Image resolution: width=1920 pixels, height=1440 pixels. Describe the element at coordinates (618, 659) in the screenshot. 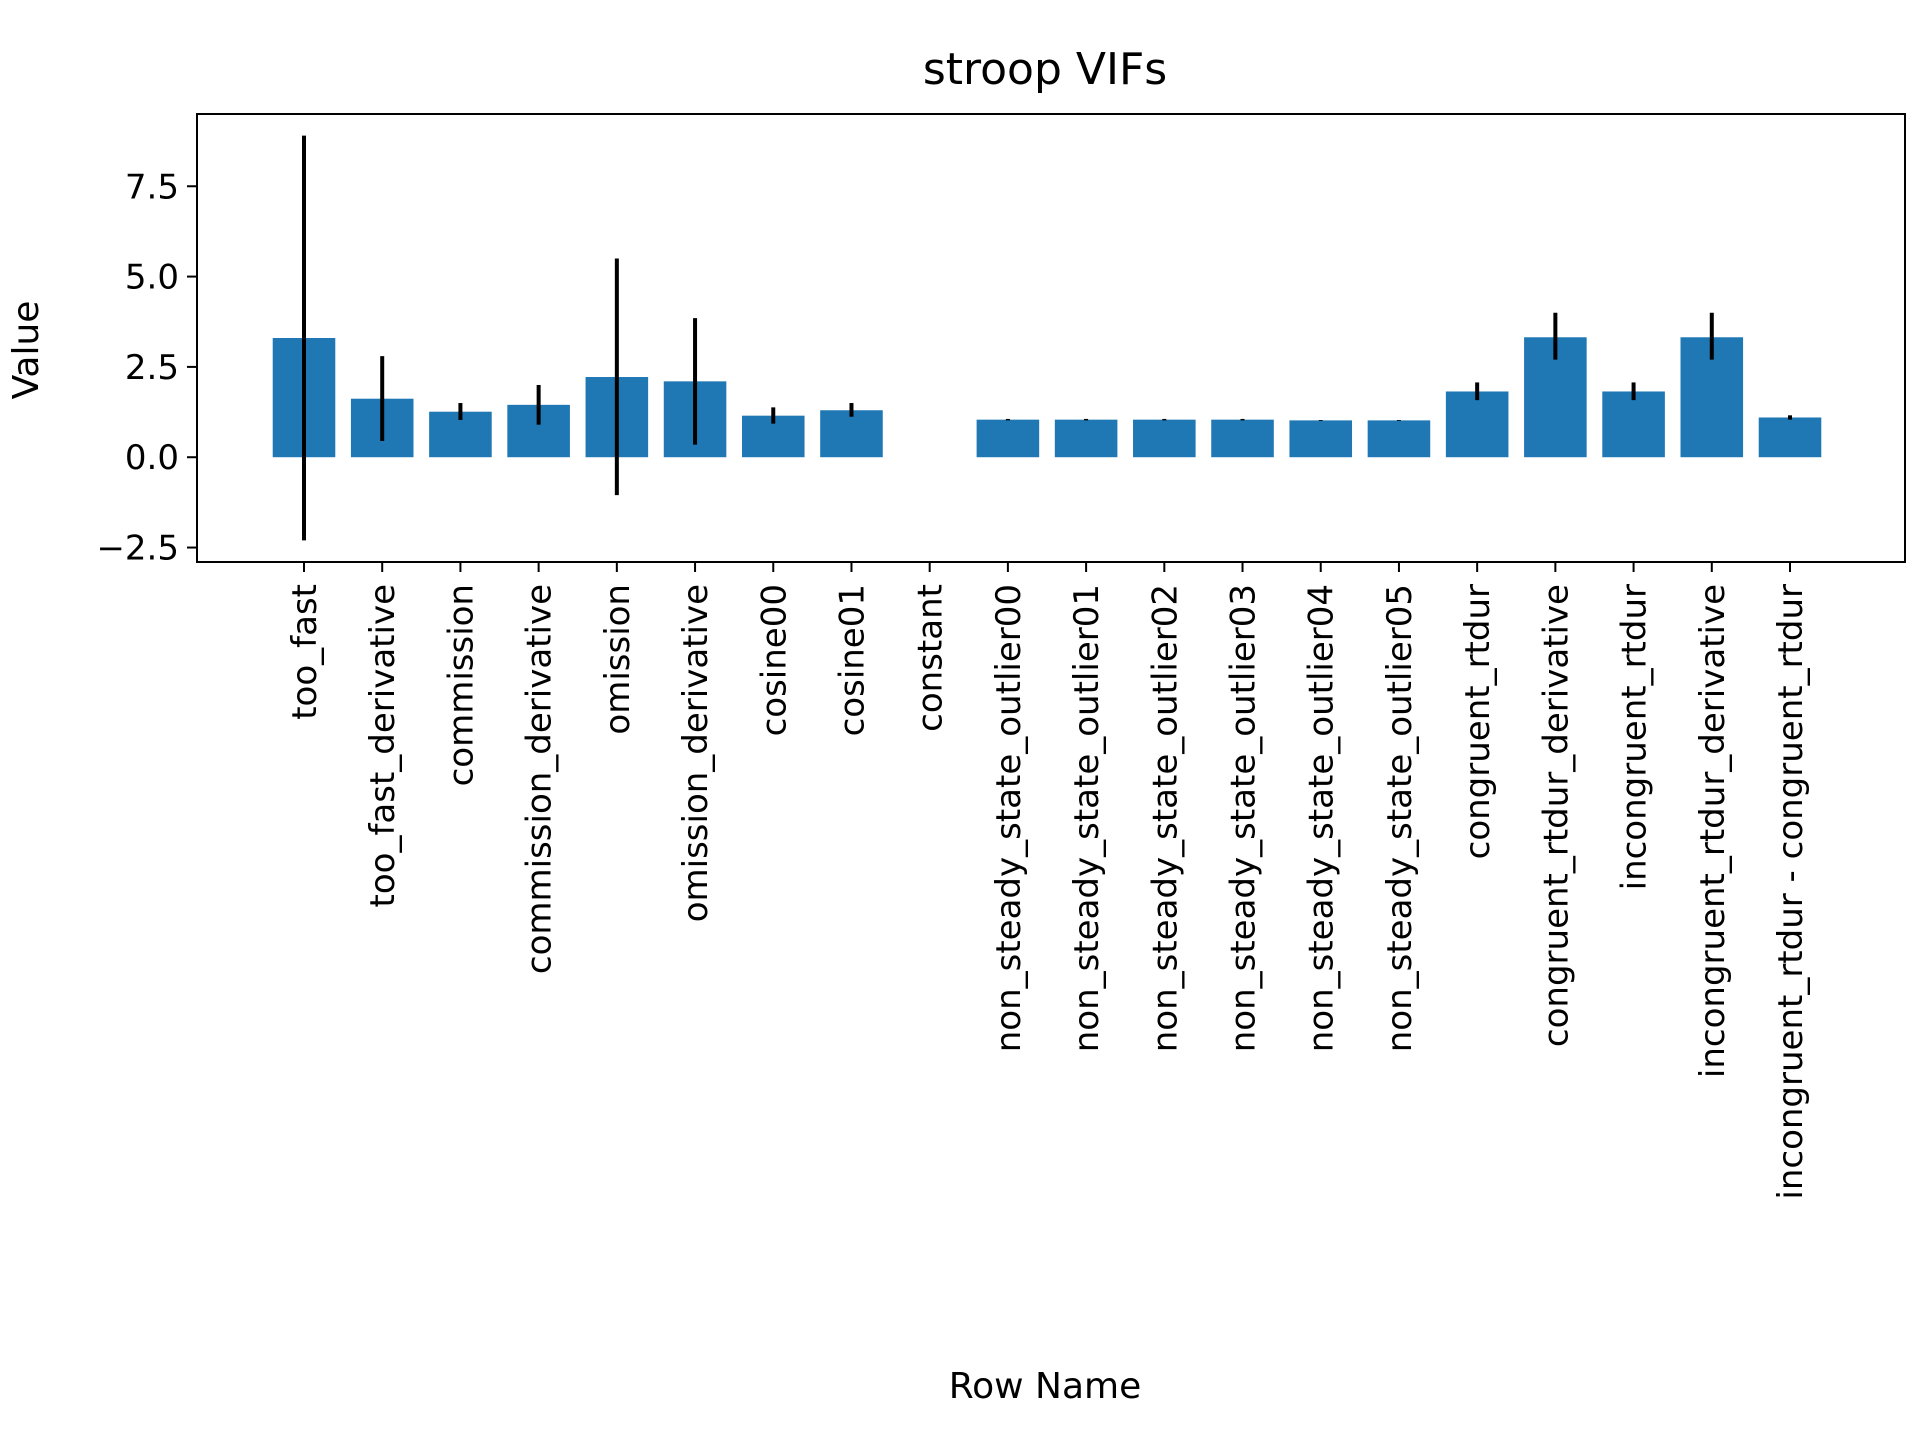

I see `x-tick-label-4: omission` at that location.